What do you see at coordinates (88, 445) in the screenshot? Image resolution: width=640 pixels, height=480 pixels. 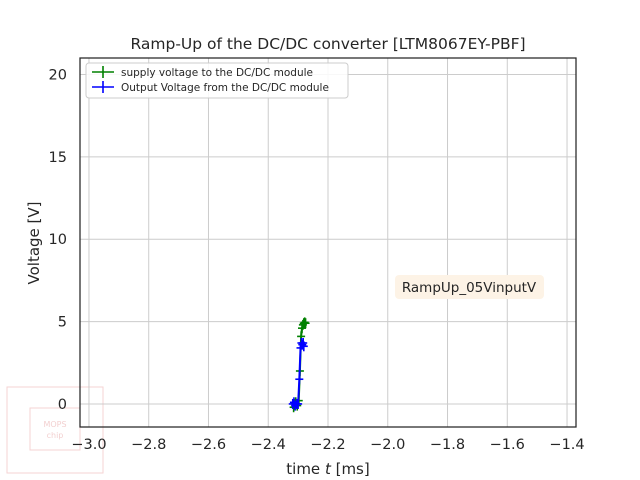 I see `x-tick-label: −3.0` at bounding box center [88, 445].